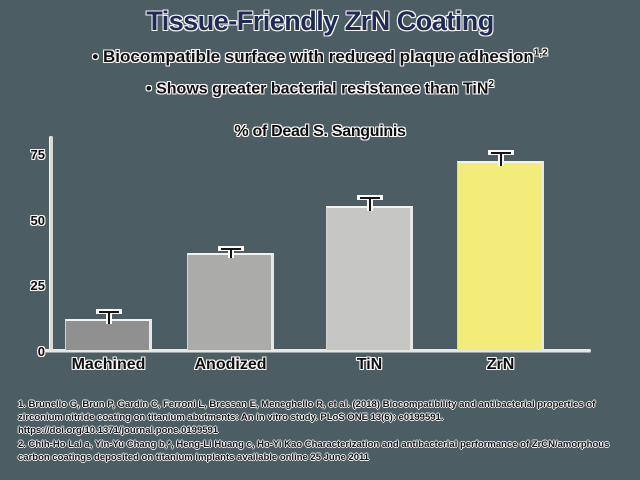 The height and width of the screenshot is (480, 640). Describe the element at coordinates (540, 53) in the screenshot. I see `citation-superscript: 1,2` at that location.